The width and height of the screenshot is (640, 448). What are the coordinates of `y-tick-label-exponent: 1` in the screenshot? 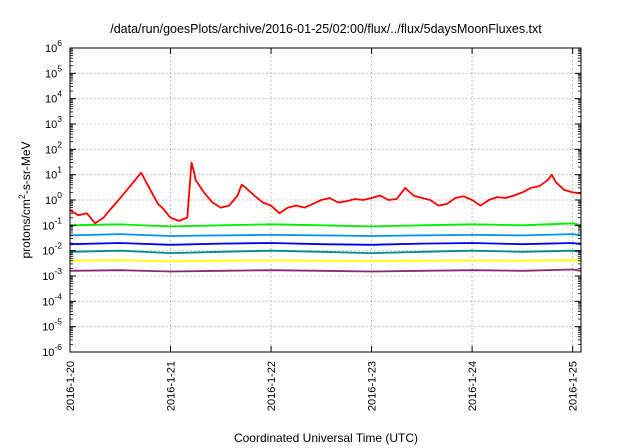 It's located at (59, 170).